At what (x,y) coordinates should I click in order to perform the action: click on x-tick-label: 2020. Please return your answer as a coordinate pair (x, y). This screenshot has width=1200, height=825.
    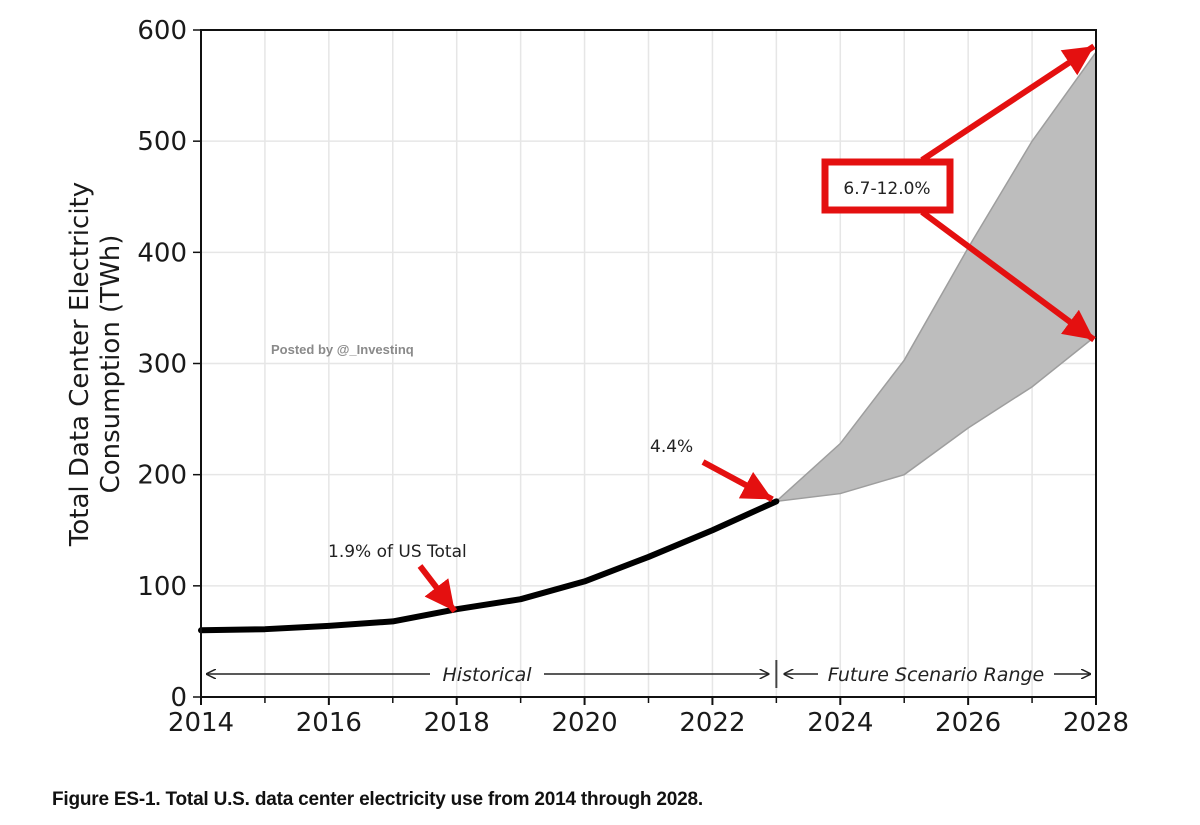
    Looking at the image, I should click on (584, 723).